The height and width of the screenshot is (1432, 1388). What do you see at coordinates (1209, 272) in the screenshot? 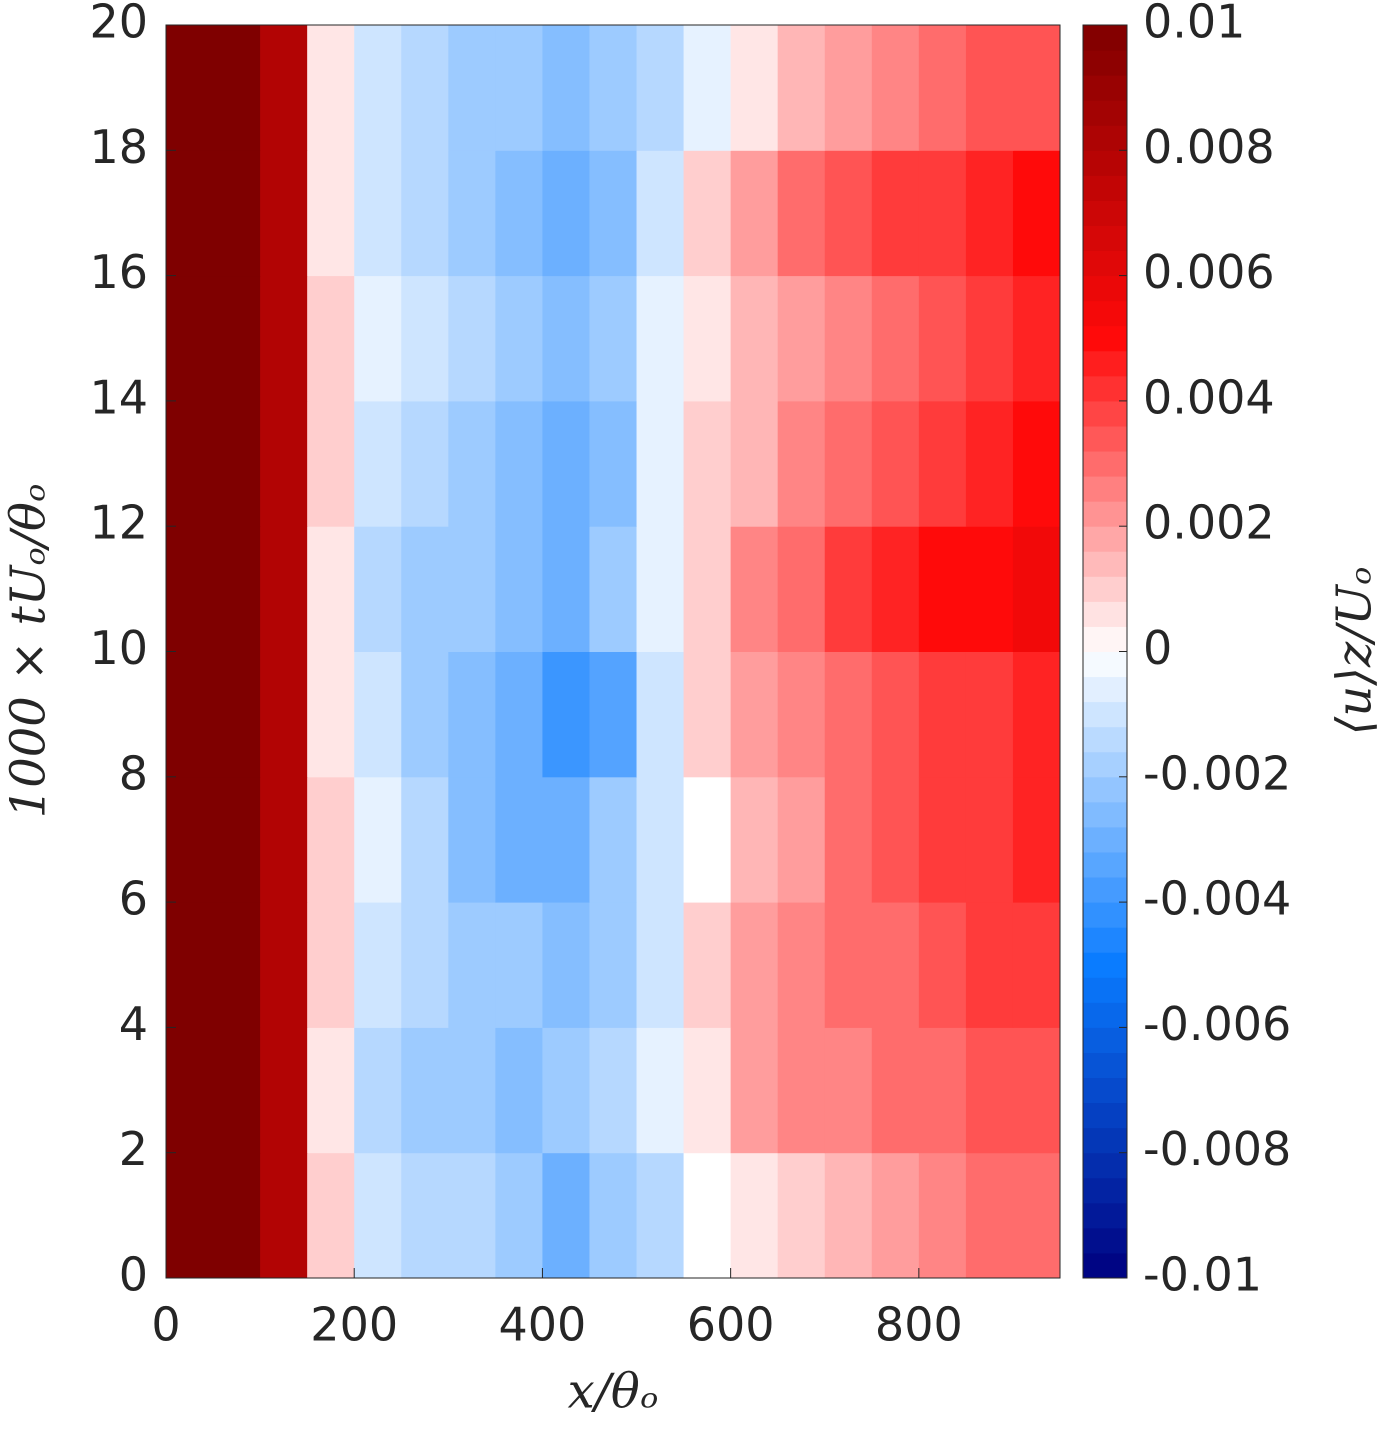
I see `colorbar-tick-label: 0.006` at bounding box center [1209, 272].